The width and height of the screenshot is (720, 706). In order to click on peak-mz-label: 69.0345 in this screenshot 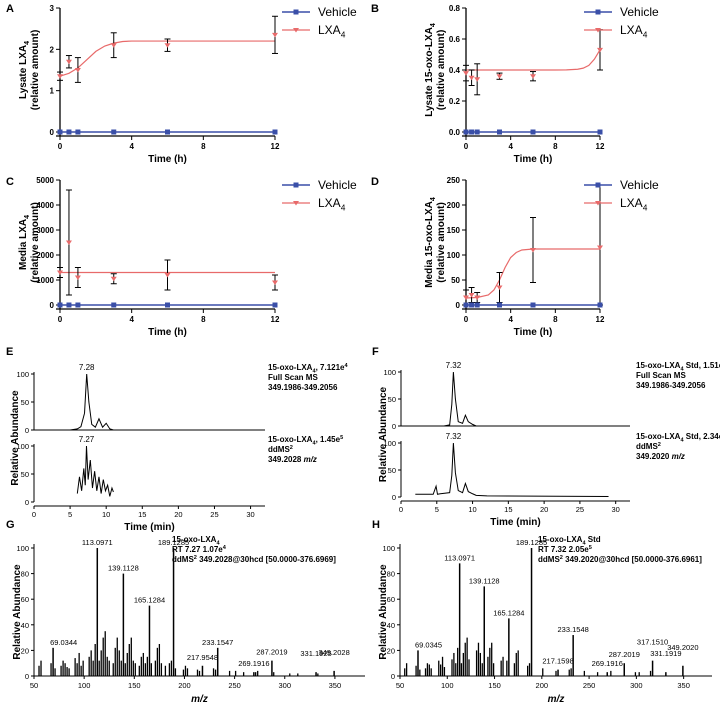, I will do `click(428, 644)`.